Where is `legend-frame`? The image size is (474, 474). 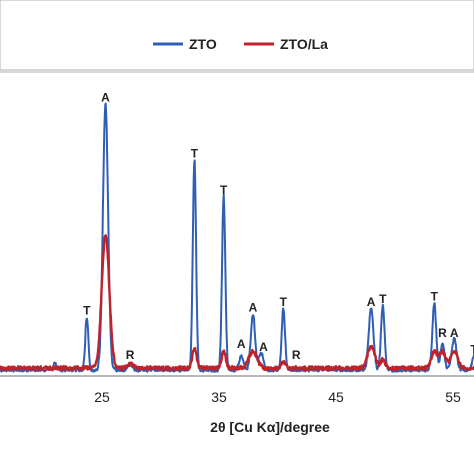
legend-frame is located at coordinates (237, 35).